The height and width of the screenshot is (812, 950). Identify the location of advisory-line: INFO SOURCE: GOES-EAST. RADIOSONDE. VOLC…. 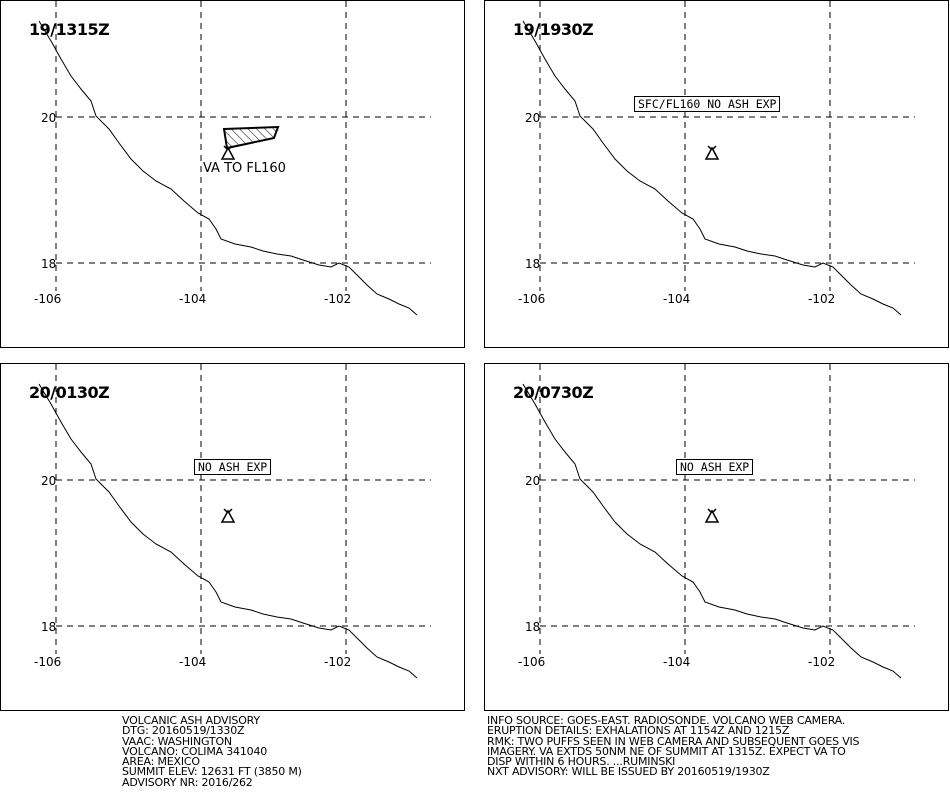
(666, 720).